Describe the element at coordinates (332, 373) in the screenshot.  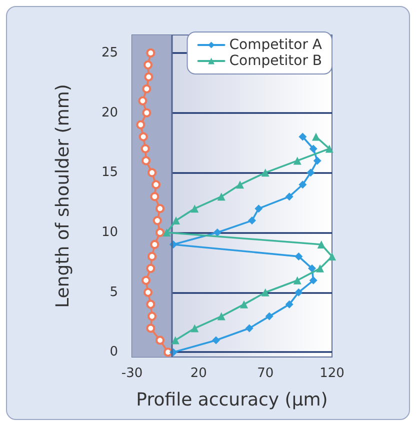
I see `x-tick-label: 120` at that location.